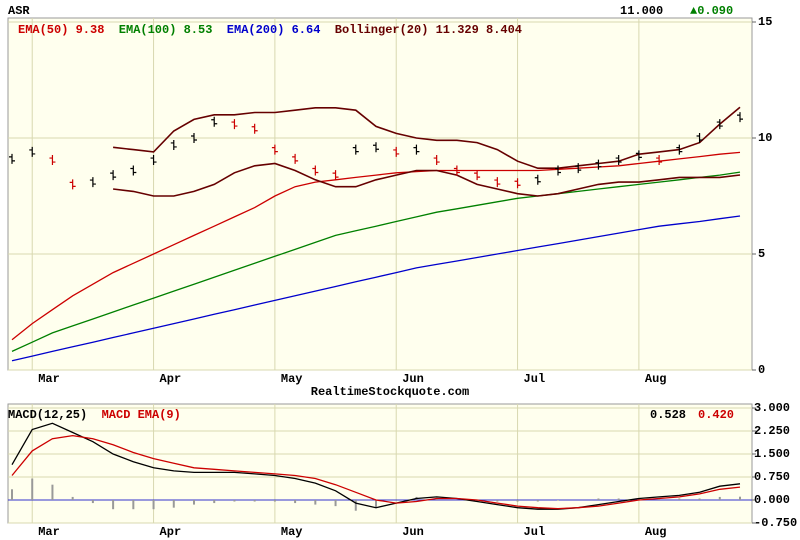 This screenshot has width=800, height=540. Describe the element at coordinates (47, 415) in the screenshot. I see `legend-name: MACD(12,25)` at that location.